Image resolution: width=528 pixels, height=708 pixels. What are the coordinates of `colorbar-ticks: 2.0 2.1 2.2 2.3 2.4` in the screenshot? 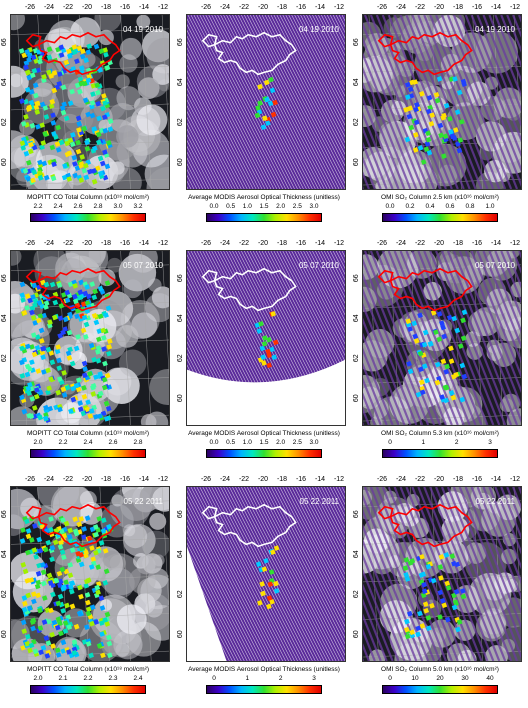 It's located at (88, 679).